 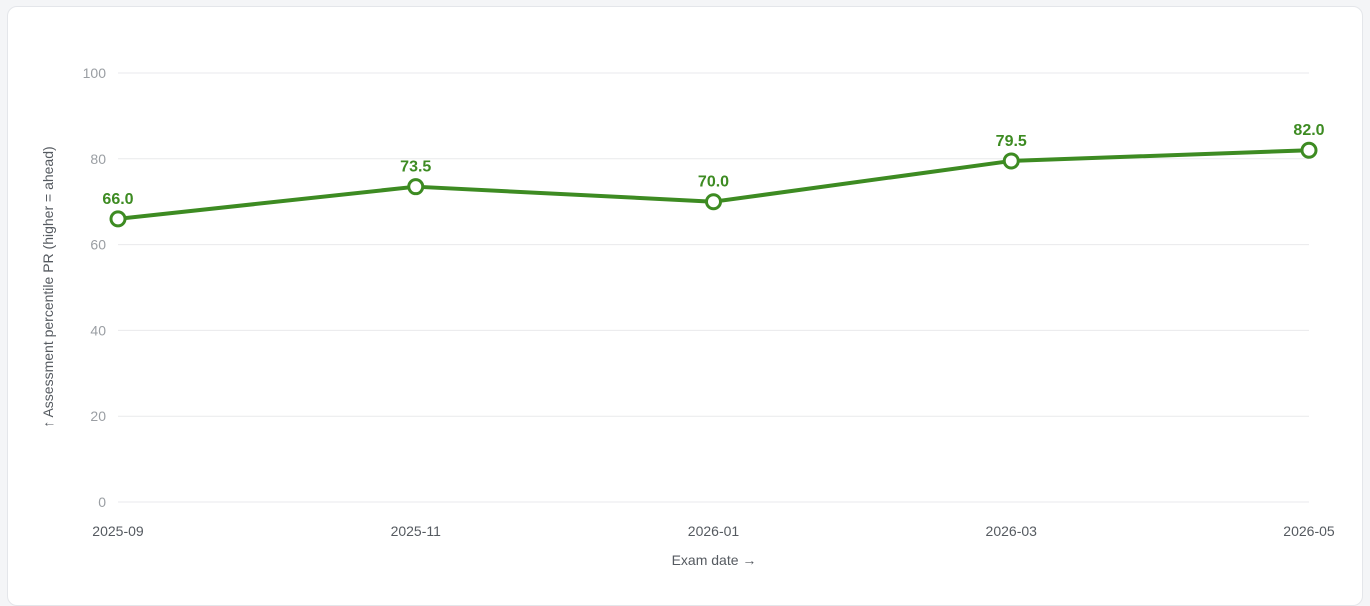 What do you see at coordinates (1011, 141) in the screenshot?
I see `data-label: 79.5` at bounding box center [1011, 141].